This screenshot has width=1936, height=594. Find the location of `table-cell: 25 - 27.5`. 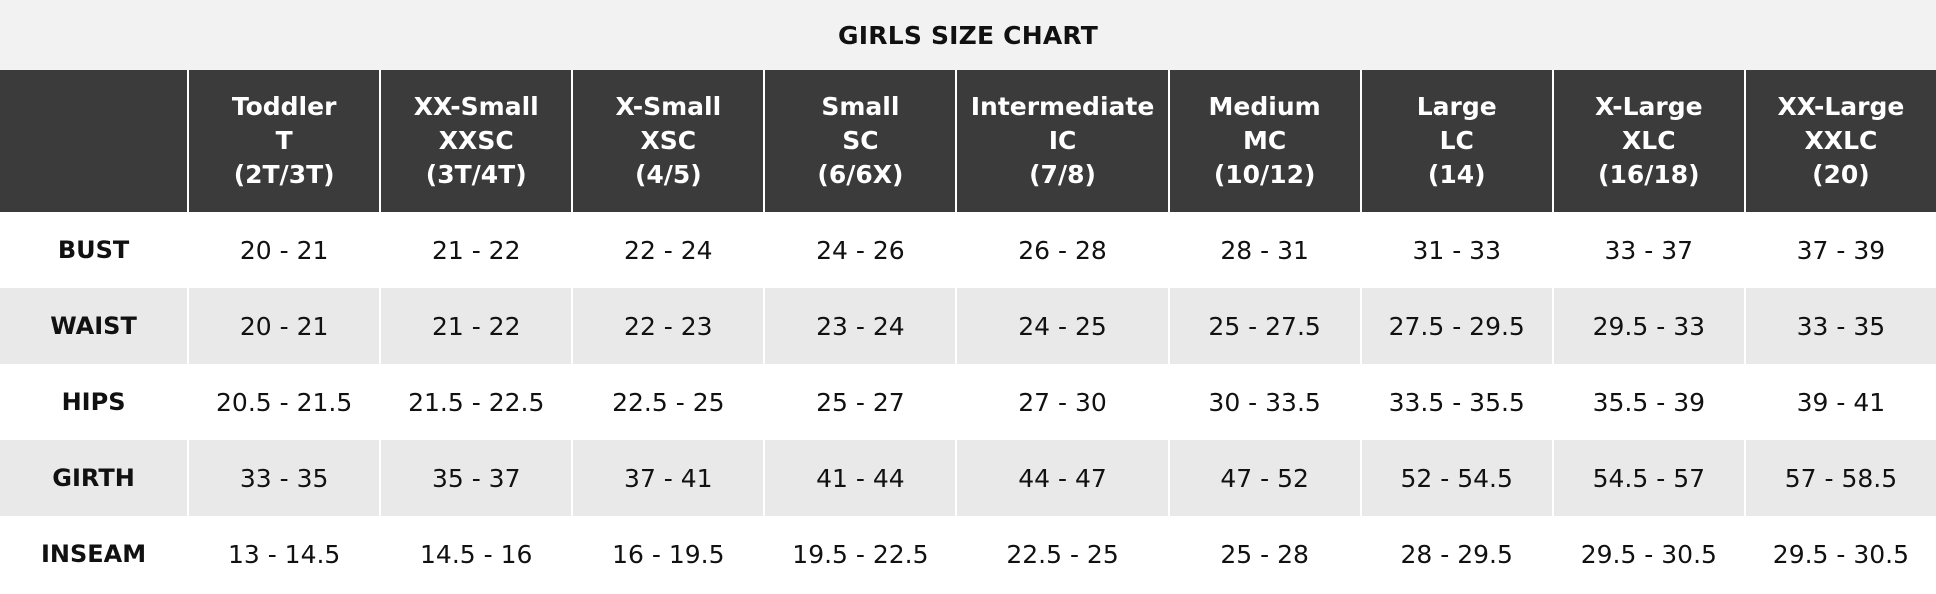

table-cell: 25 - 27.5 is located at coordinates (1264, 326).